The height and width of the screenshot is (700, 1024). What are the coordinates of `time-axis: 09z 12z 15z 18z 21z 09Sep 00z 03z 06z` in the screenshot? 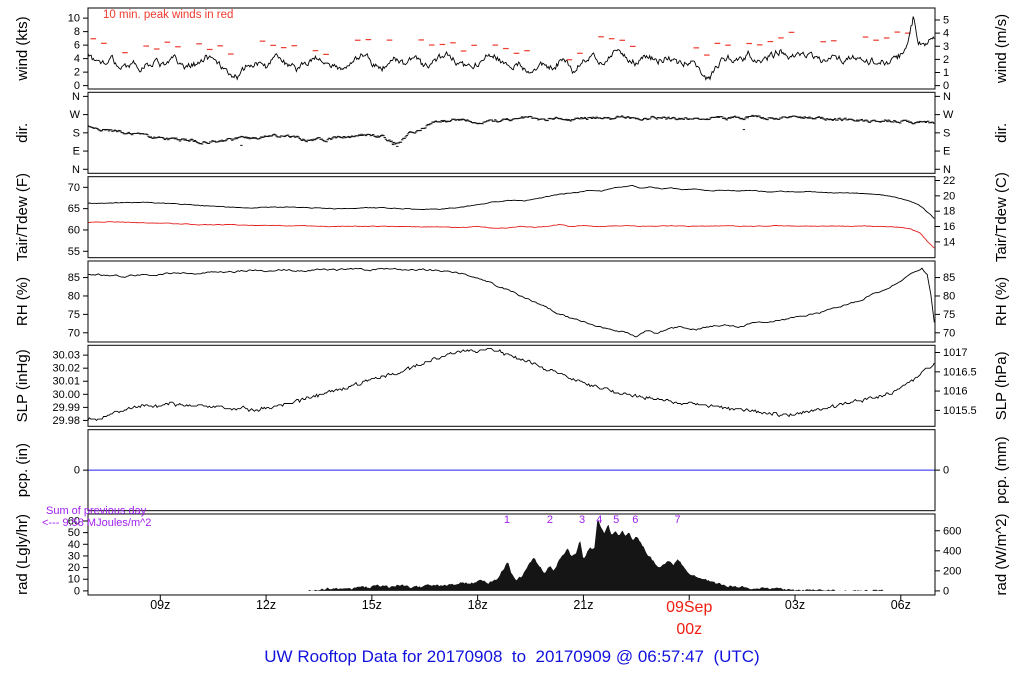 It's located at (530, 616).